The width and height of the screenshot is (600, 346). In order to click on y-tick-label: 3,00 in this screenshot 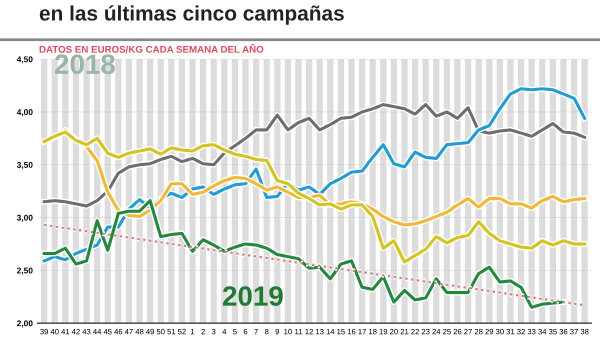, I will do `click(24, 218)`.